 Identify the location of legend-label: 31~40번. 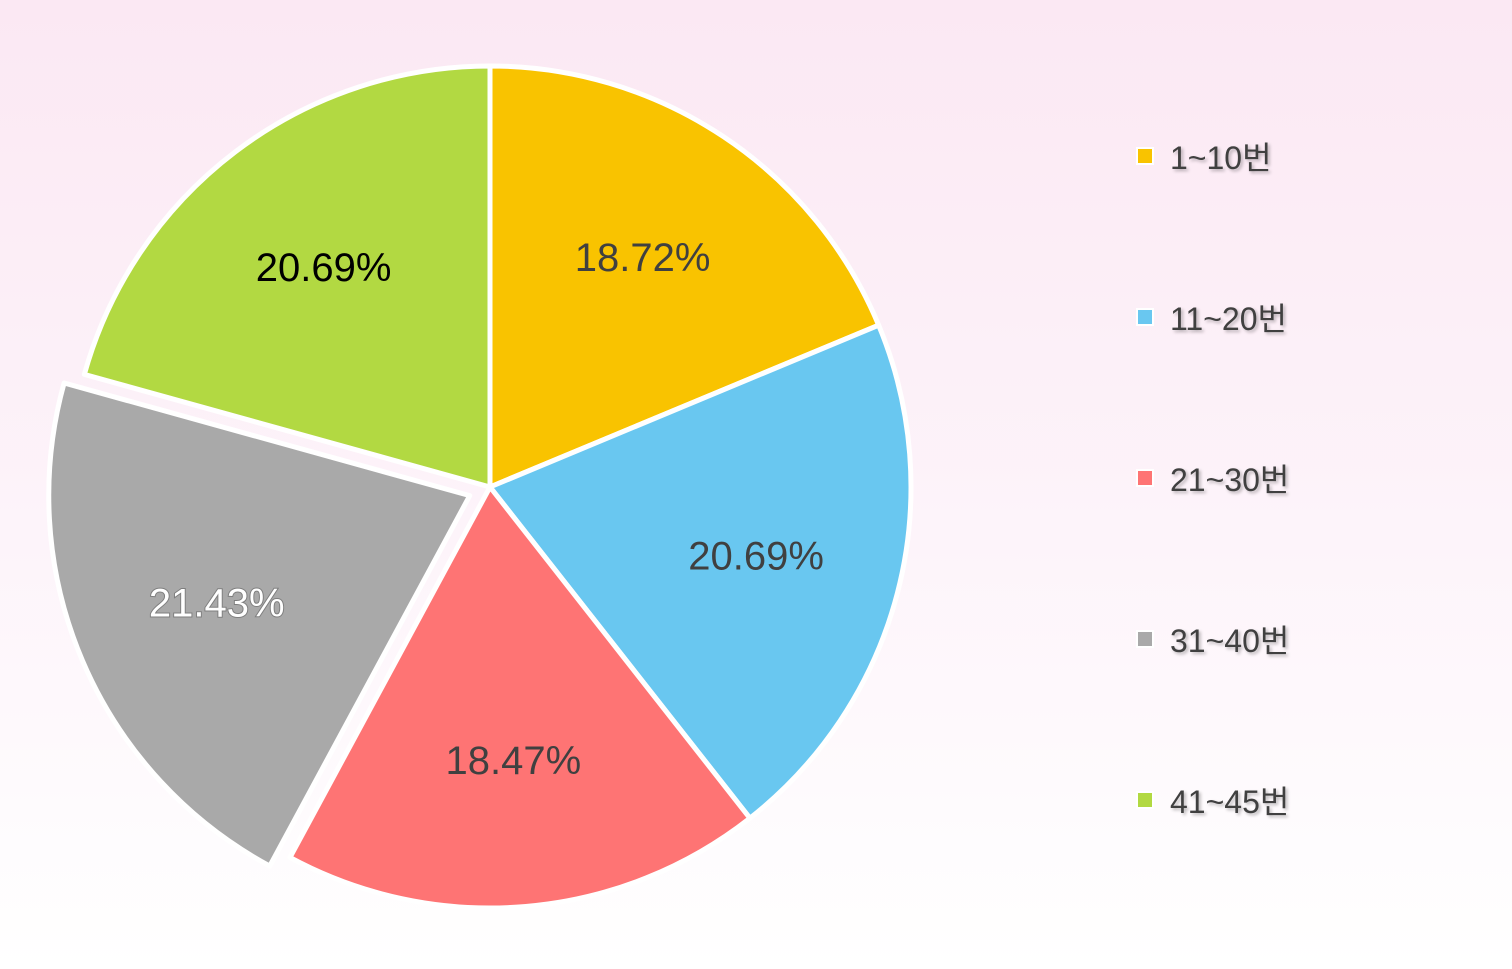
(1230, 641).